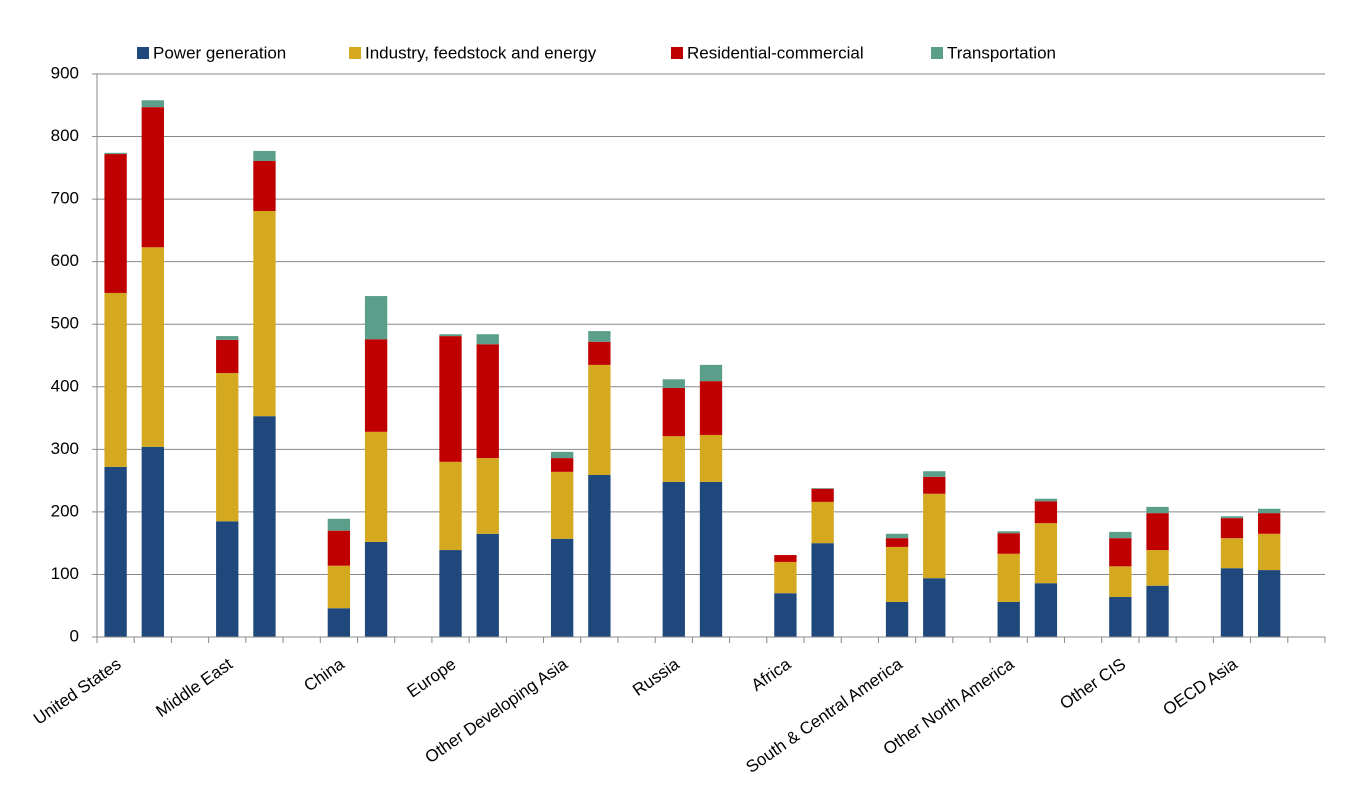 This screenshot has height=808, width=1348. What do you see at coordinates (1001, 52) in the screenshot?
I see `legend-label: Transportation` at bounding box center [1001, 52].